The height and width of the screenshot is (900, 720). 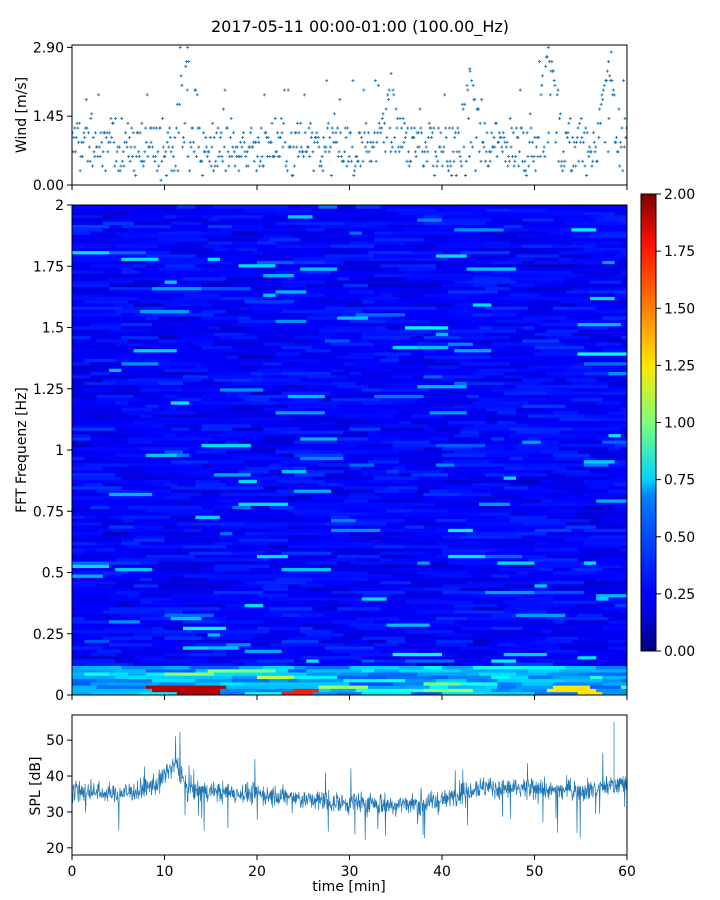 I want to click on y-tick-label: 40, so click(x=55, y=777).